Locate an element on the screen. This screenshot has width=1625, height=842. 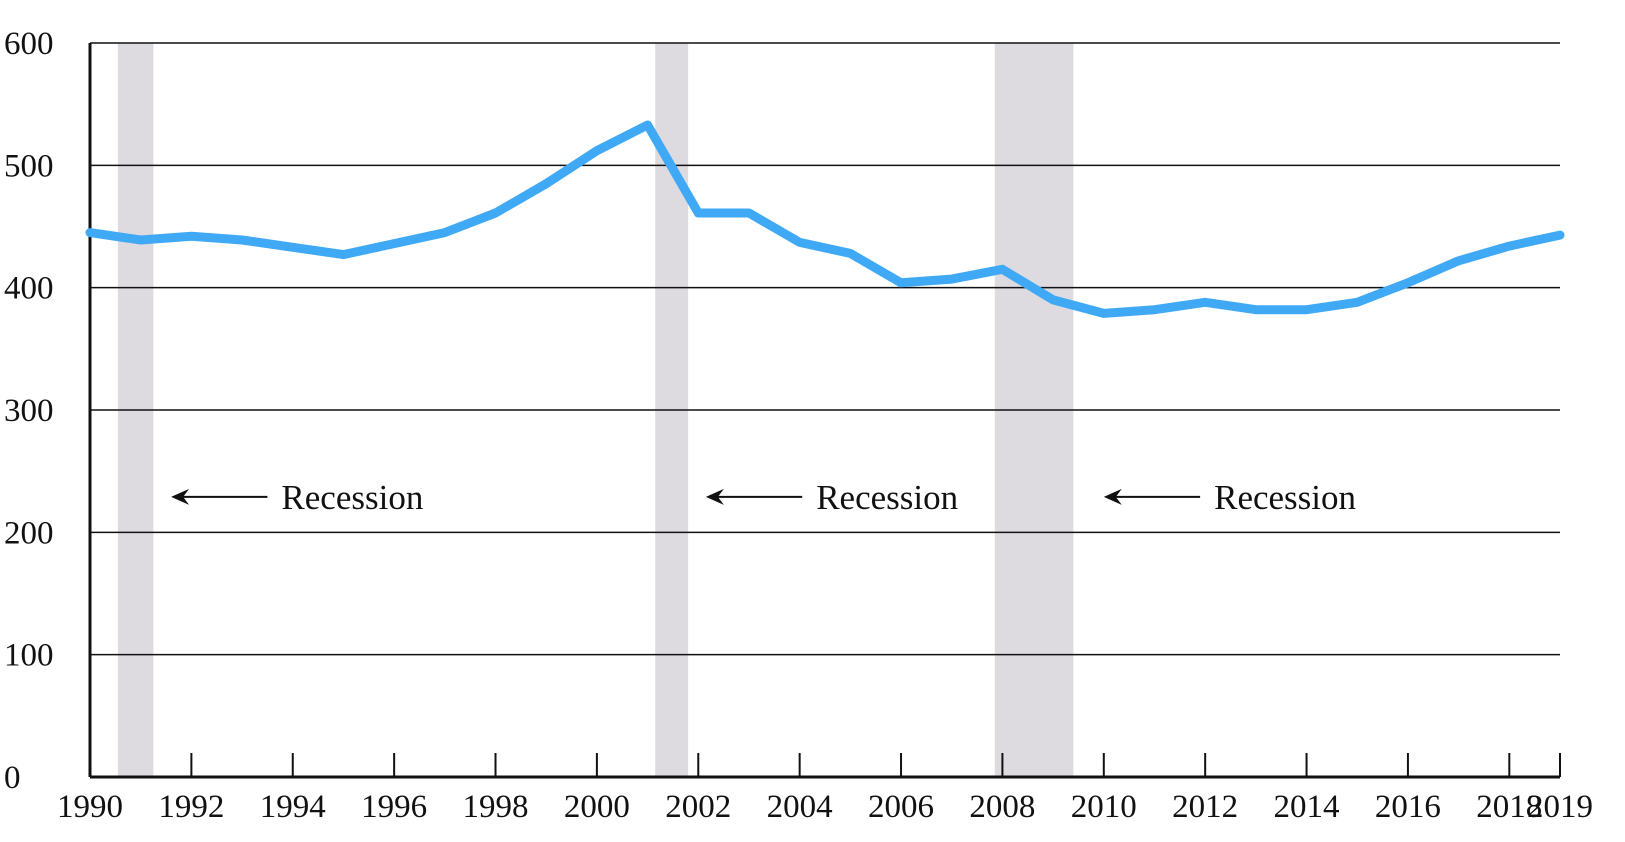
x-tick-label: 2006 is located at coordinates (901, 807).